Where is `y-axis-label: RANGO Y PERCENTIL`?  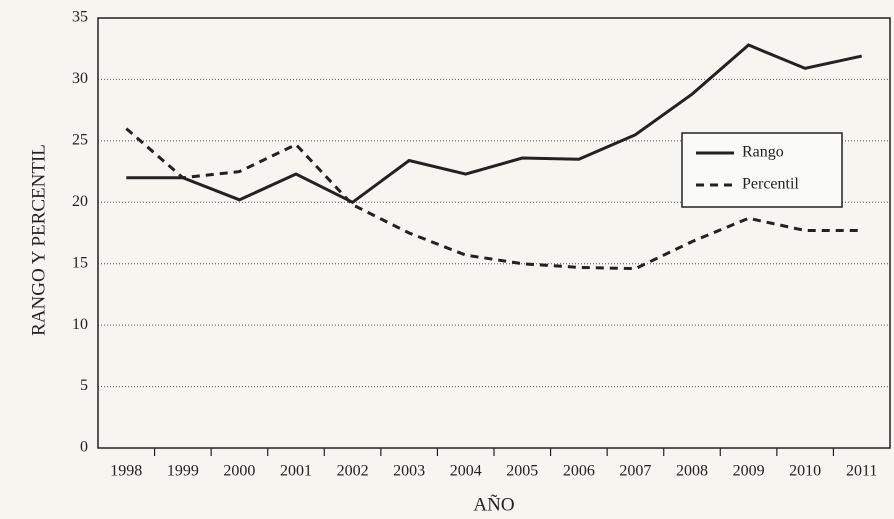 y-axis-label: RANGO Y PERCENTIL is located at coordinates (38, 240).